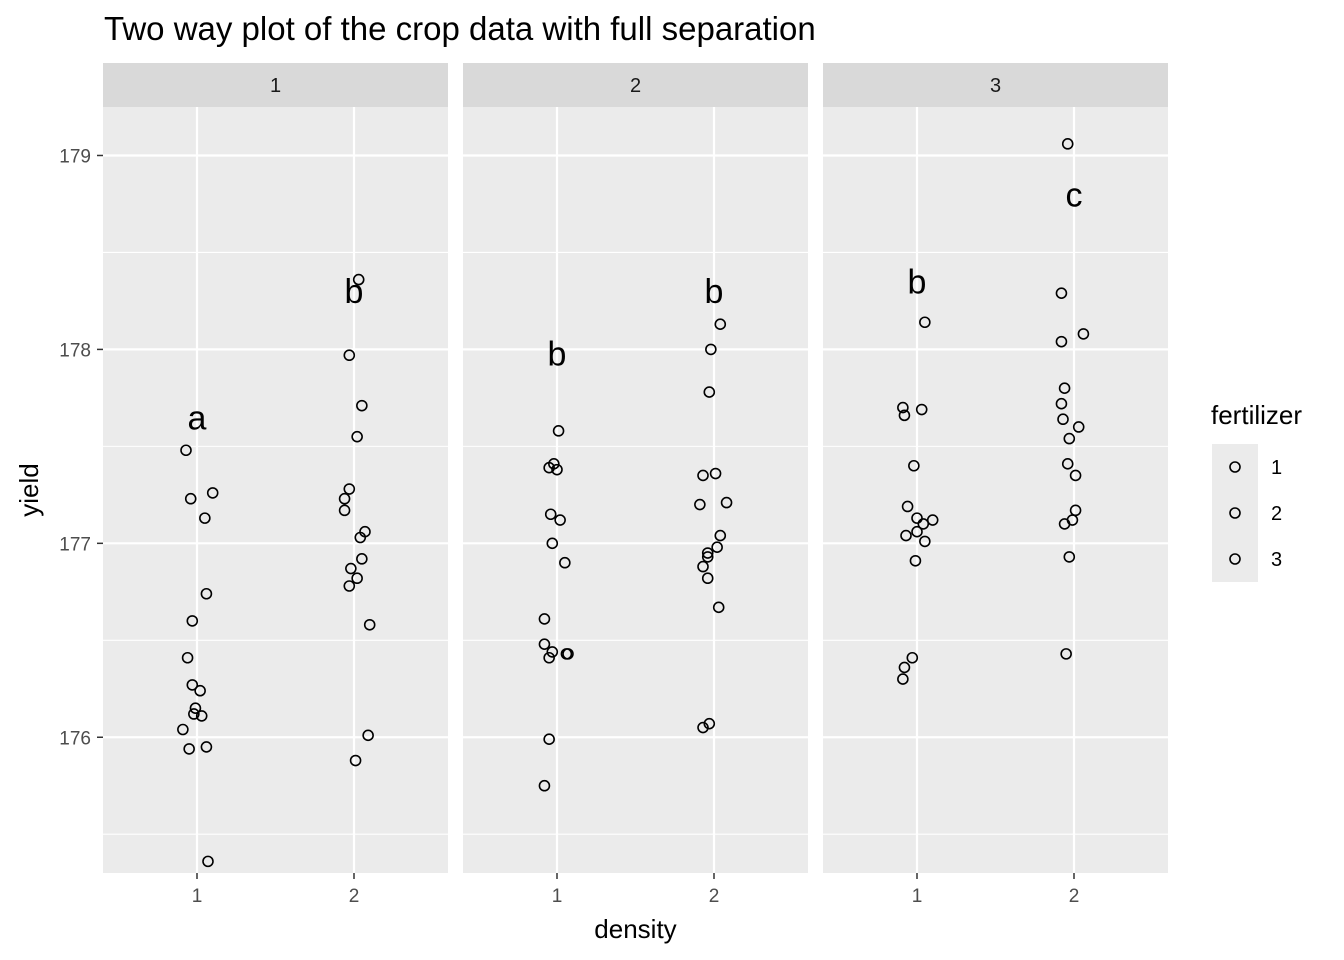  I want to click on facet-strip-label: 1, so click(275, 86).